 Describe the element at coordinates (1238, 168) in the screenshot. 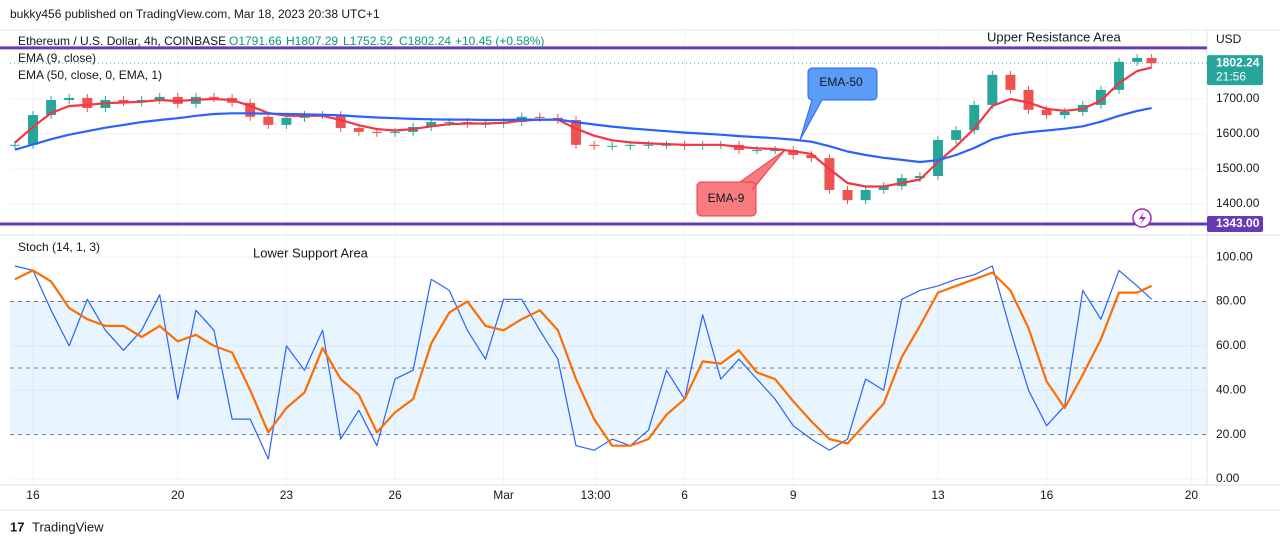

I see `y-tick-label: 1500.00` at that location.